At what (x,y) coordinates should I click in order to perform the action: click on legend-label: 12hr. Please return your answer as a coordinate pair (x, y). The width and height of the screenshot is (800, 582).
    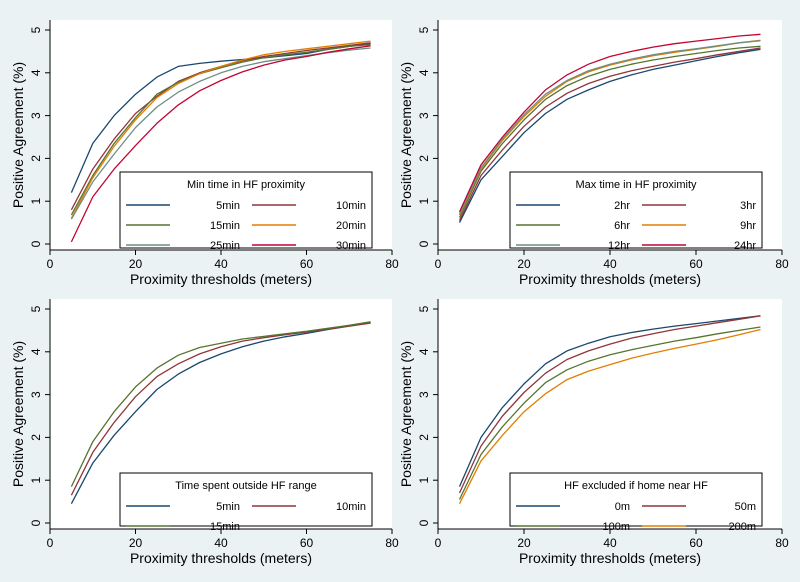
    Looking at the image, I should click on (619, 246).